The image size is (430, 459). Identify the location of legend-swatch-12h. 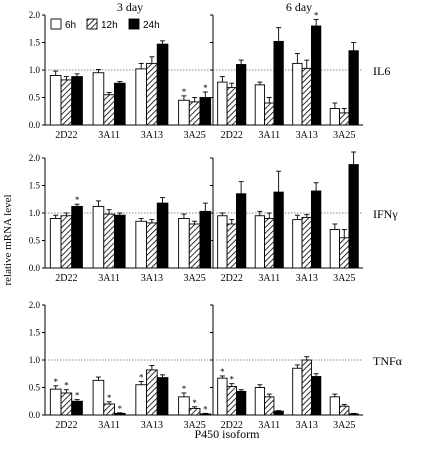
(92, 24).